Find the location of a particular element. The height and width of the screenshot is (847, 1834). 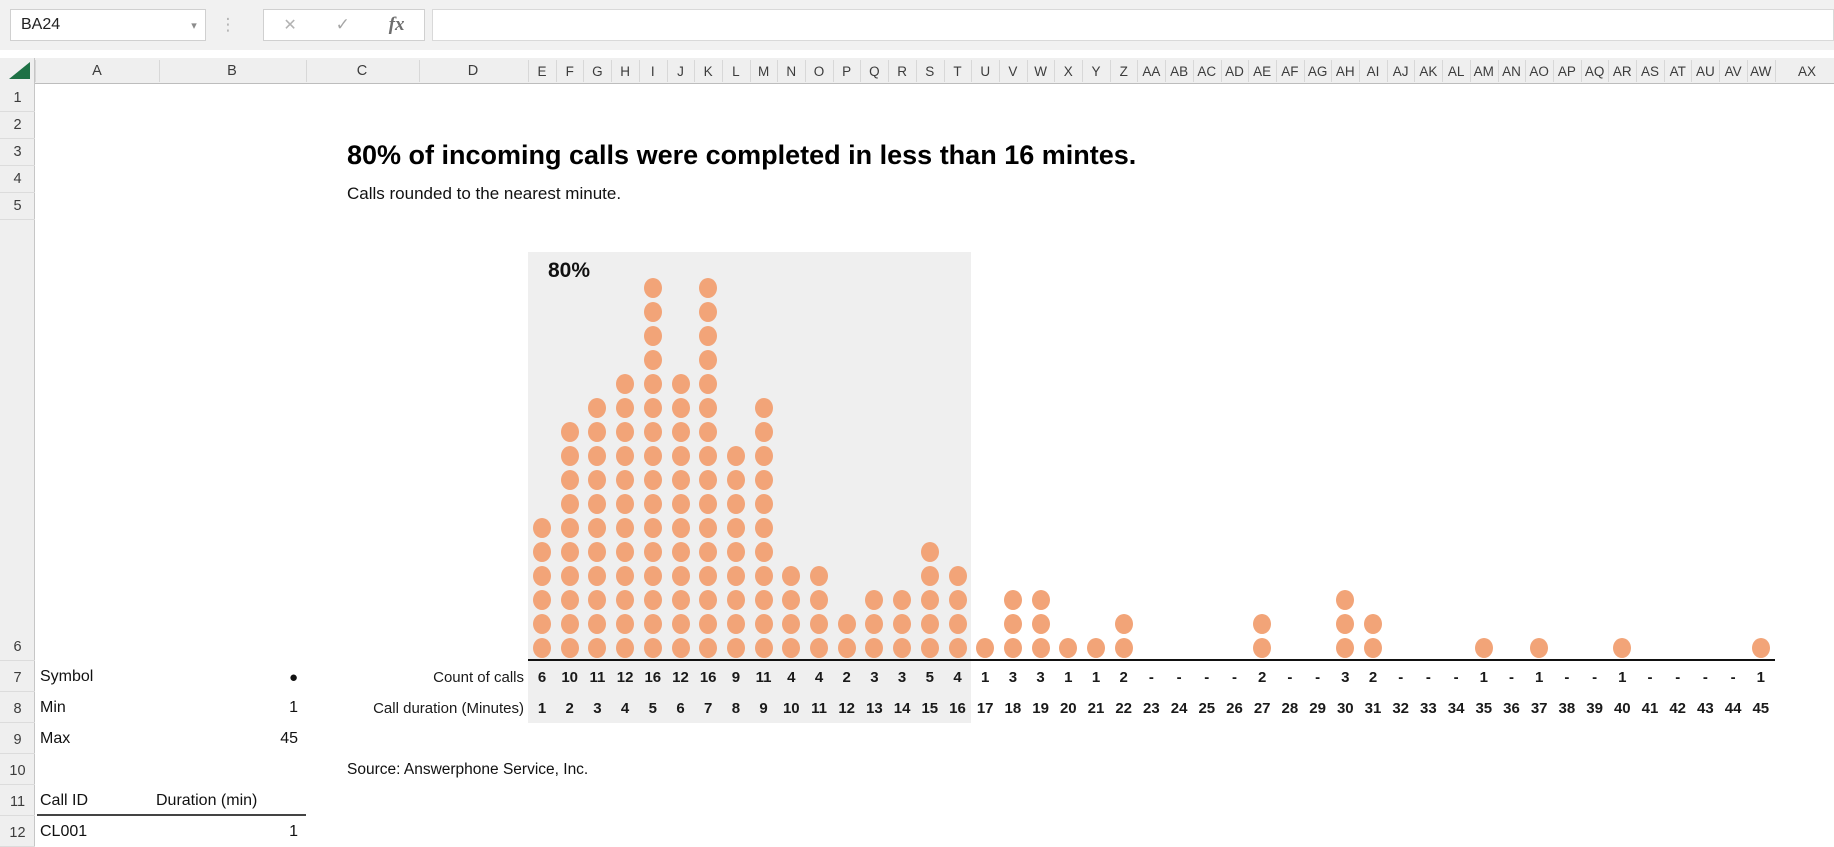

select-all-button is located at coordinates (17, 71).